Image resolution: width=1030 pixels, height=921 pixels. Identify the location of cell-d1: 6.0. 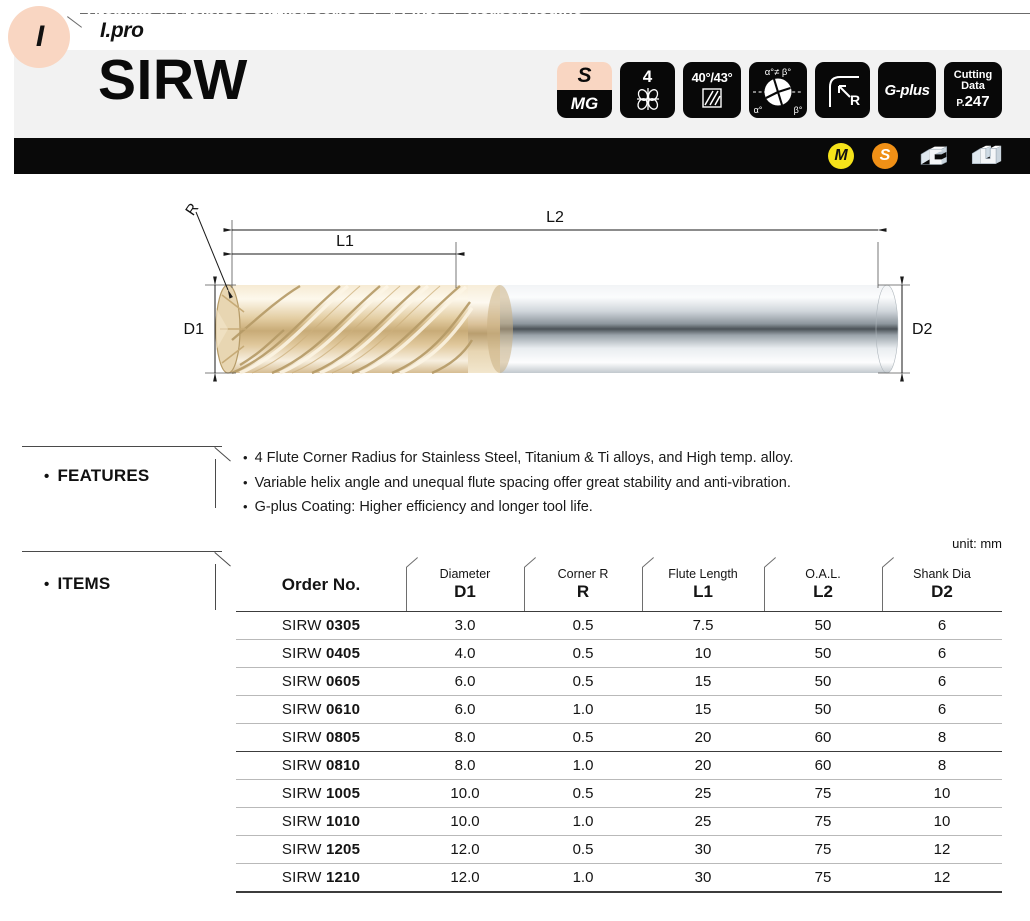
(465, 709).